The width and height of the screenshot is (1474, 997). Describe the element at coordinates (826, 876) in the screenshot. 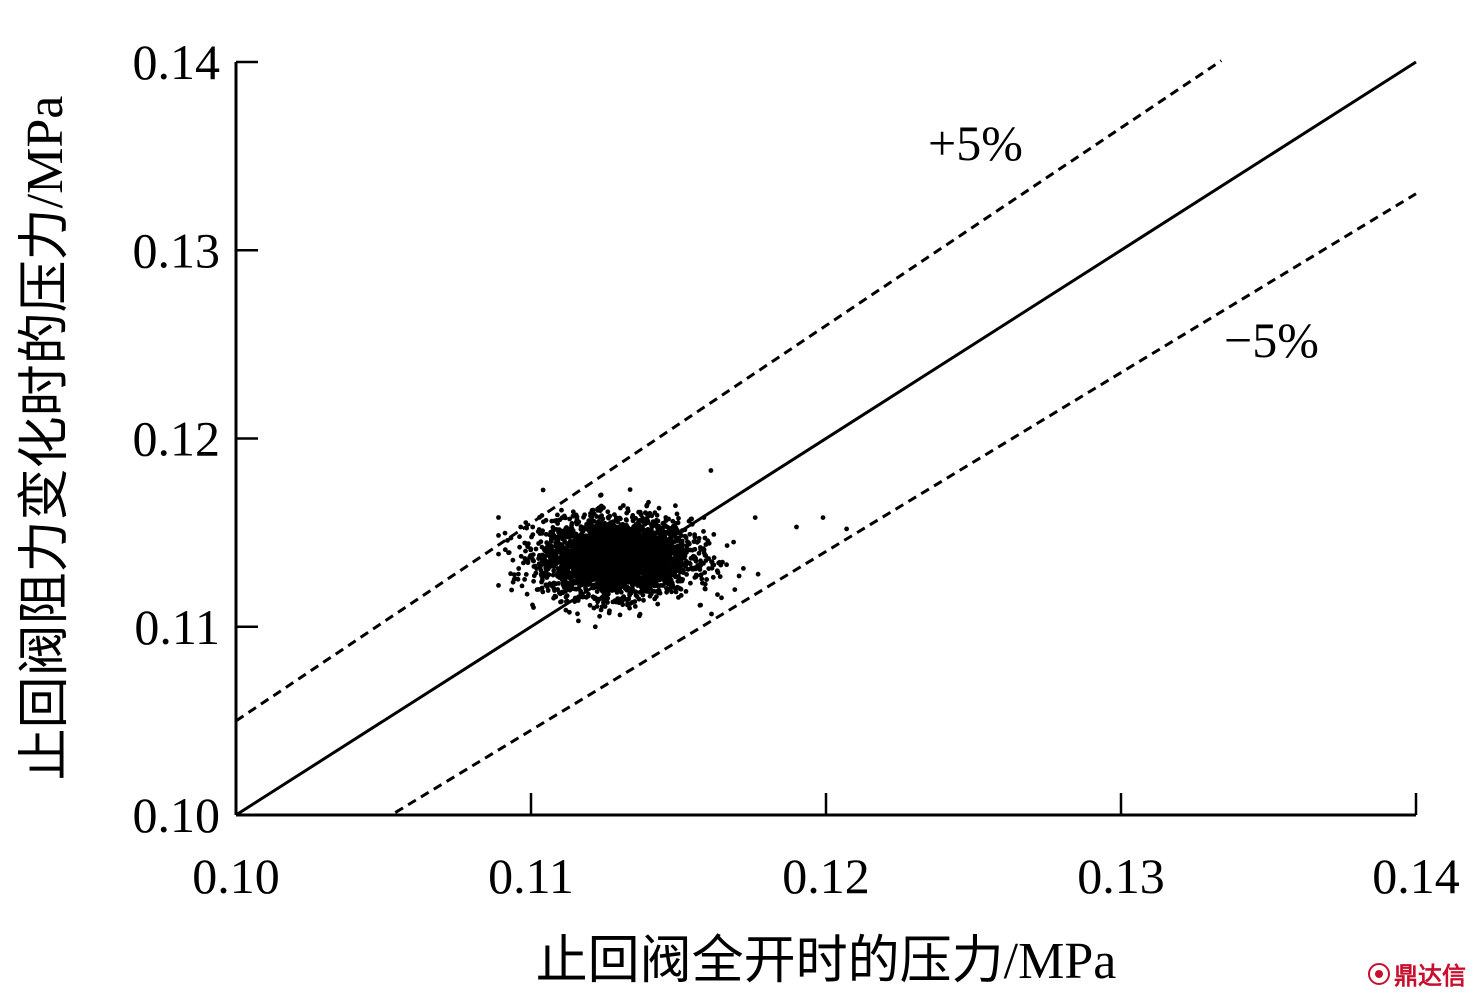

I see `x-tick-label: 0.12` at that location.